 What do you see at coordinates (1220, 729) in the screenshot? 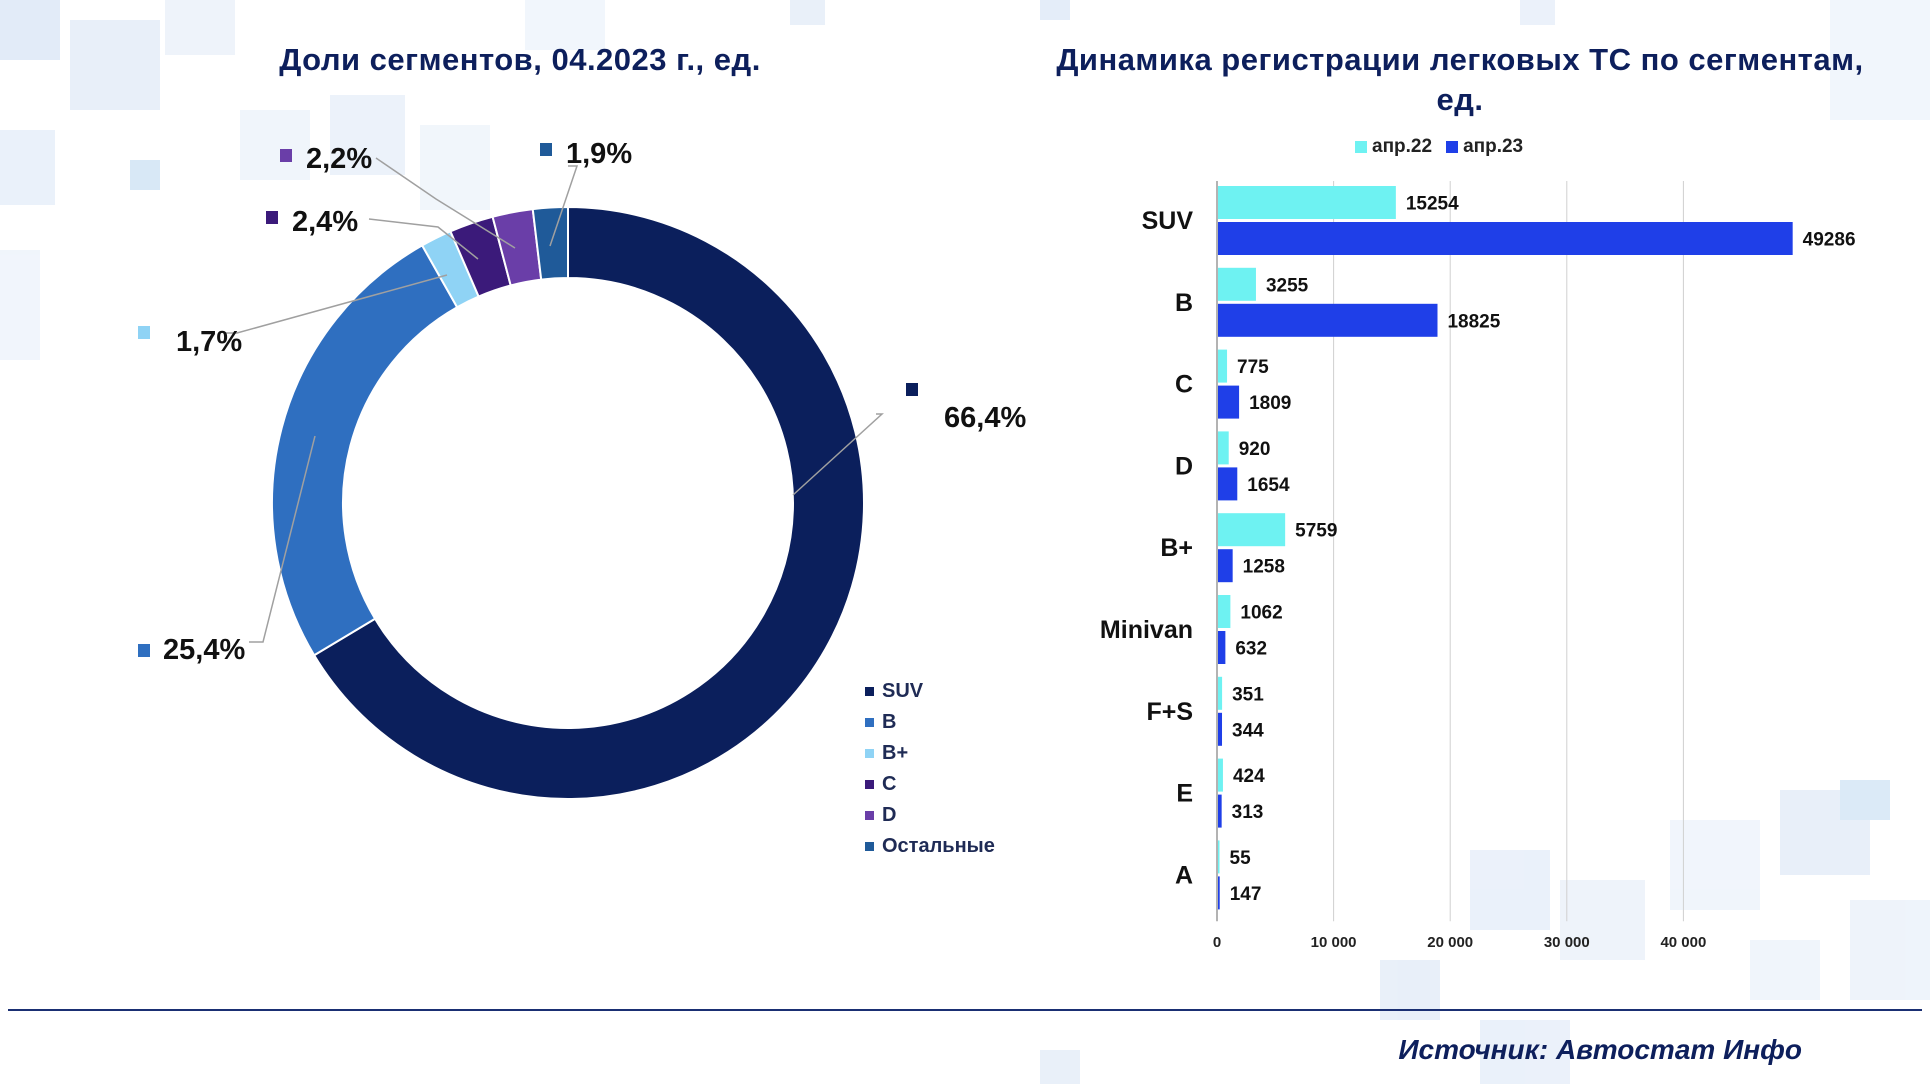
I see `bar-f-s-апр-23` at bounding box center [1220, 729].